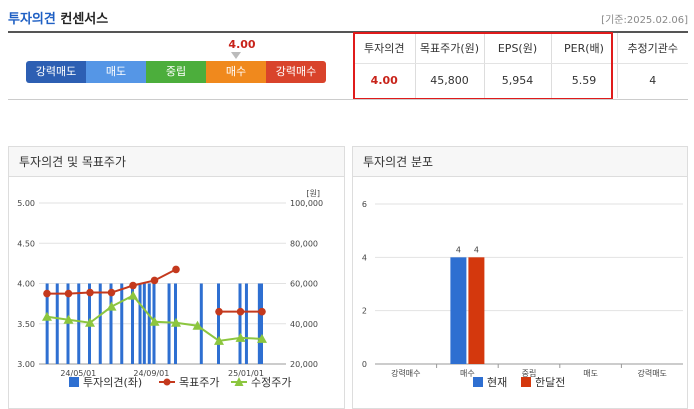 The width and height of the screenshot is (694, 409). Describe the element at coordinates (112, 382) in the screenshot. I see `legend-opinion-label: 투자의견(좌)` at that location.